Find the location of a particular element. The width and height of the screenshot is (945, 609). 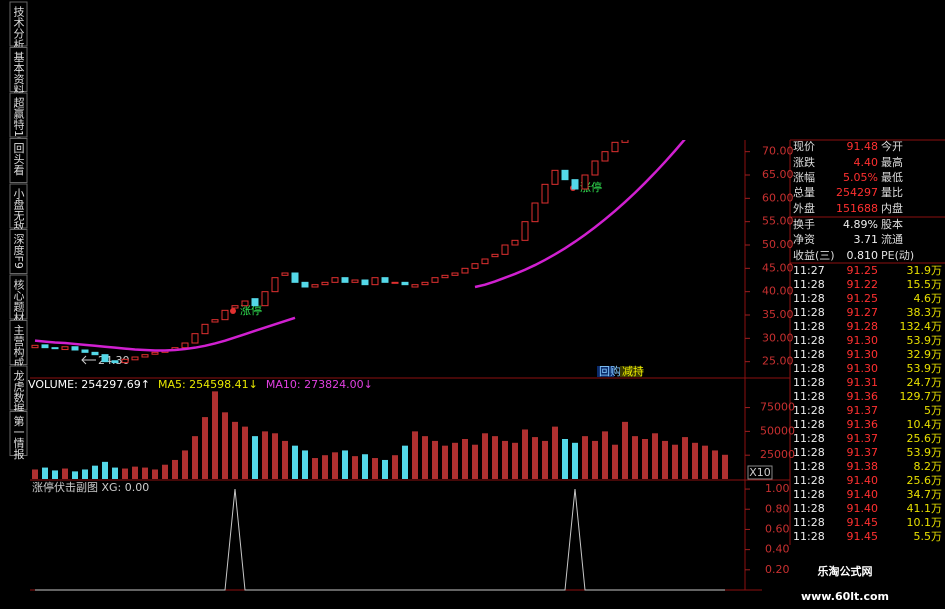

quote-value: 0.810 is located at coordinates (863, 255).